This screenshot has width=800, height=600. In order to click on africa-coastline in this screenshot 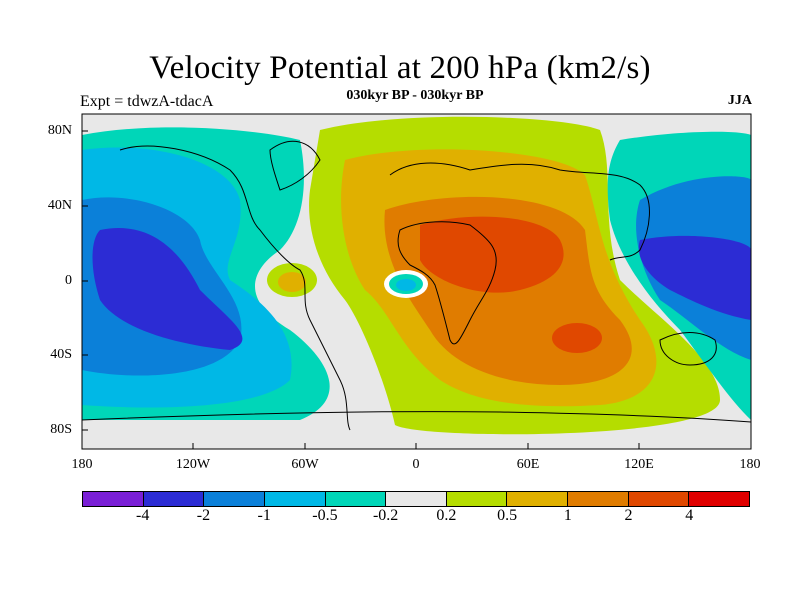, I will do `click(447, 283)`.